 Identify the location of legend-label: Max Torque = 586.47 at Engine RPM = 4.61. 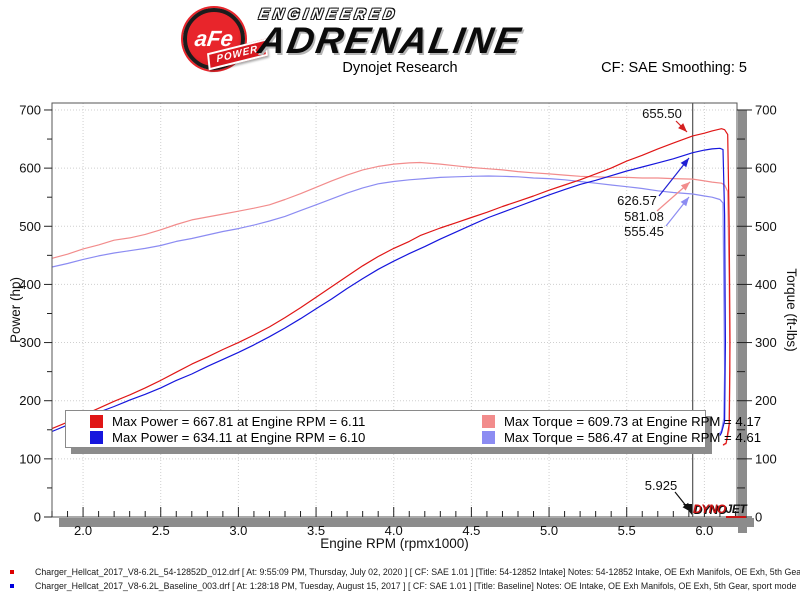
(633, 437).